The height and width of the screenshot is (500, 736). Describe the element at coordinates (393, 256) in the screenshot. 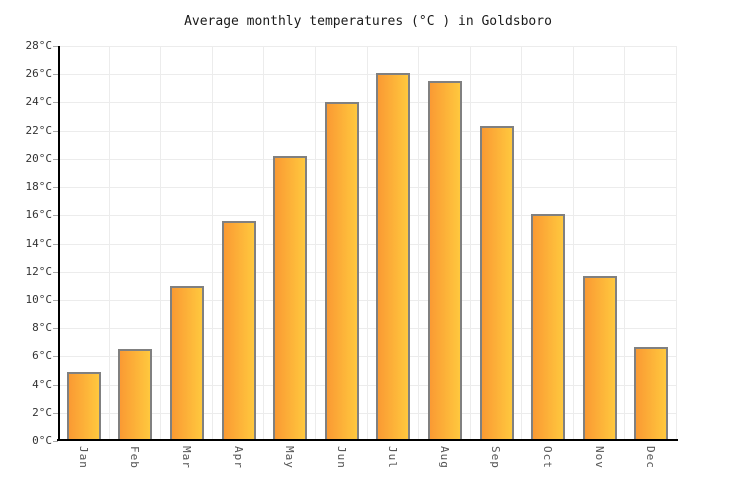

I see `bar-jul` at that location.